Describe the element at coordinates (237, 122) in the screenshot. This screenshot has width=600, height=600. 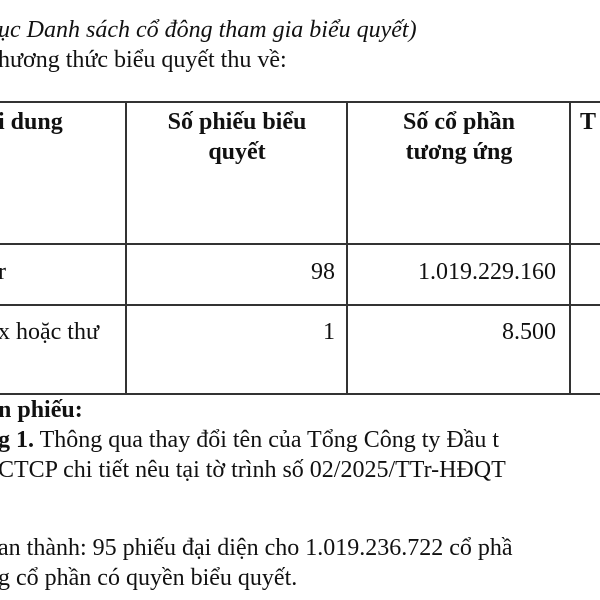
I see `header-votes: Số phiếu biểu` at that location.